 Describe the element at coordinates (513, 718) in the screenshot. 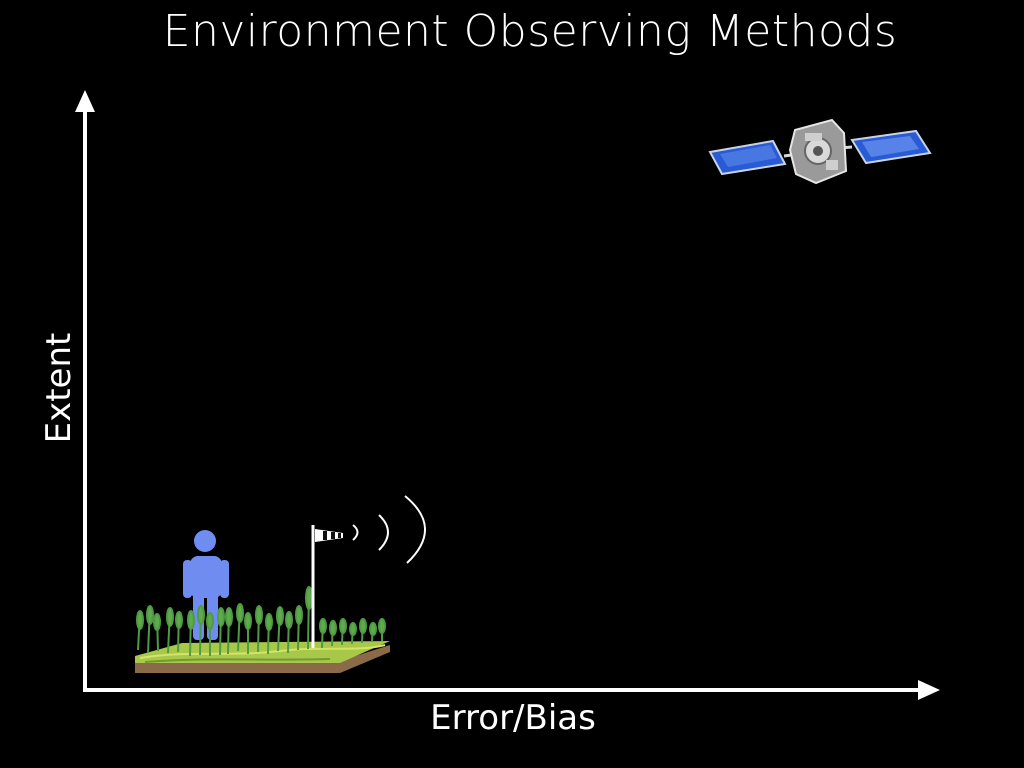

I see `x-axis-label: Error/Bias` at that location.